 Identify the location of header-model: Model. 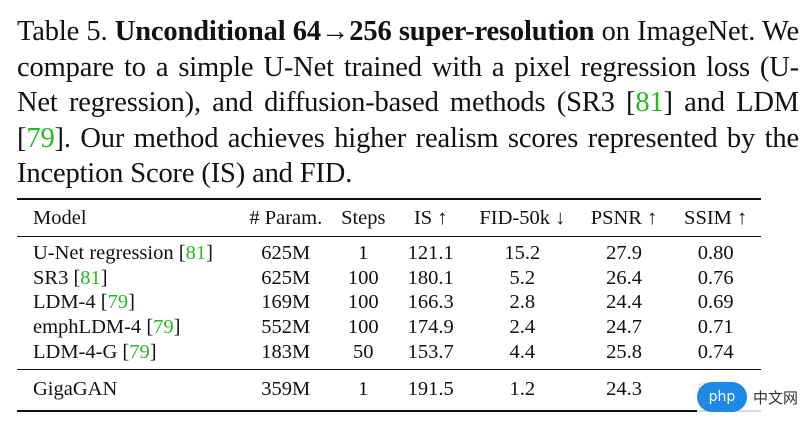
(128, 217).